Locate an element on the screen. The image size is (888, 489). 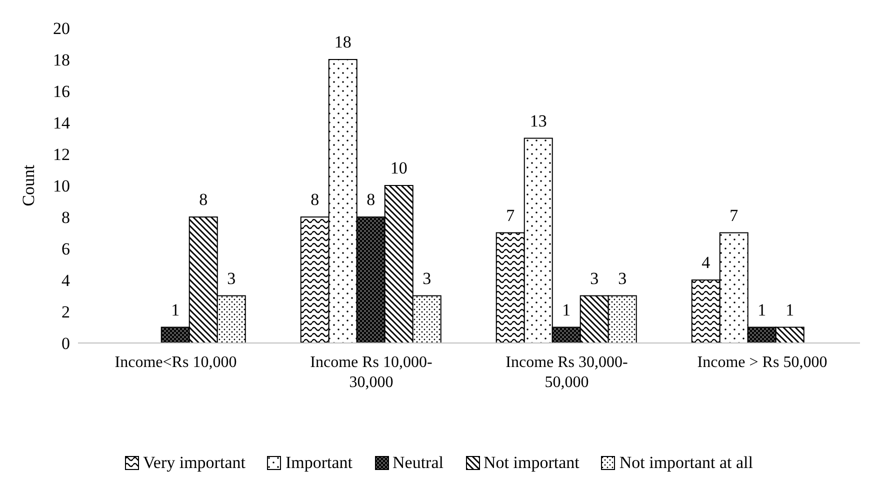
data-label: 13 is located at coordinates (538, 120).